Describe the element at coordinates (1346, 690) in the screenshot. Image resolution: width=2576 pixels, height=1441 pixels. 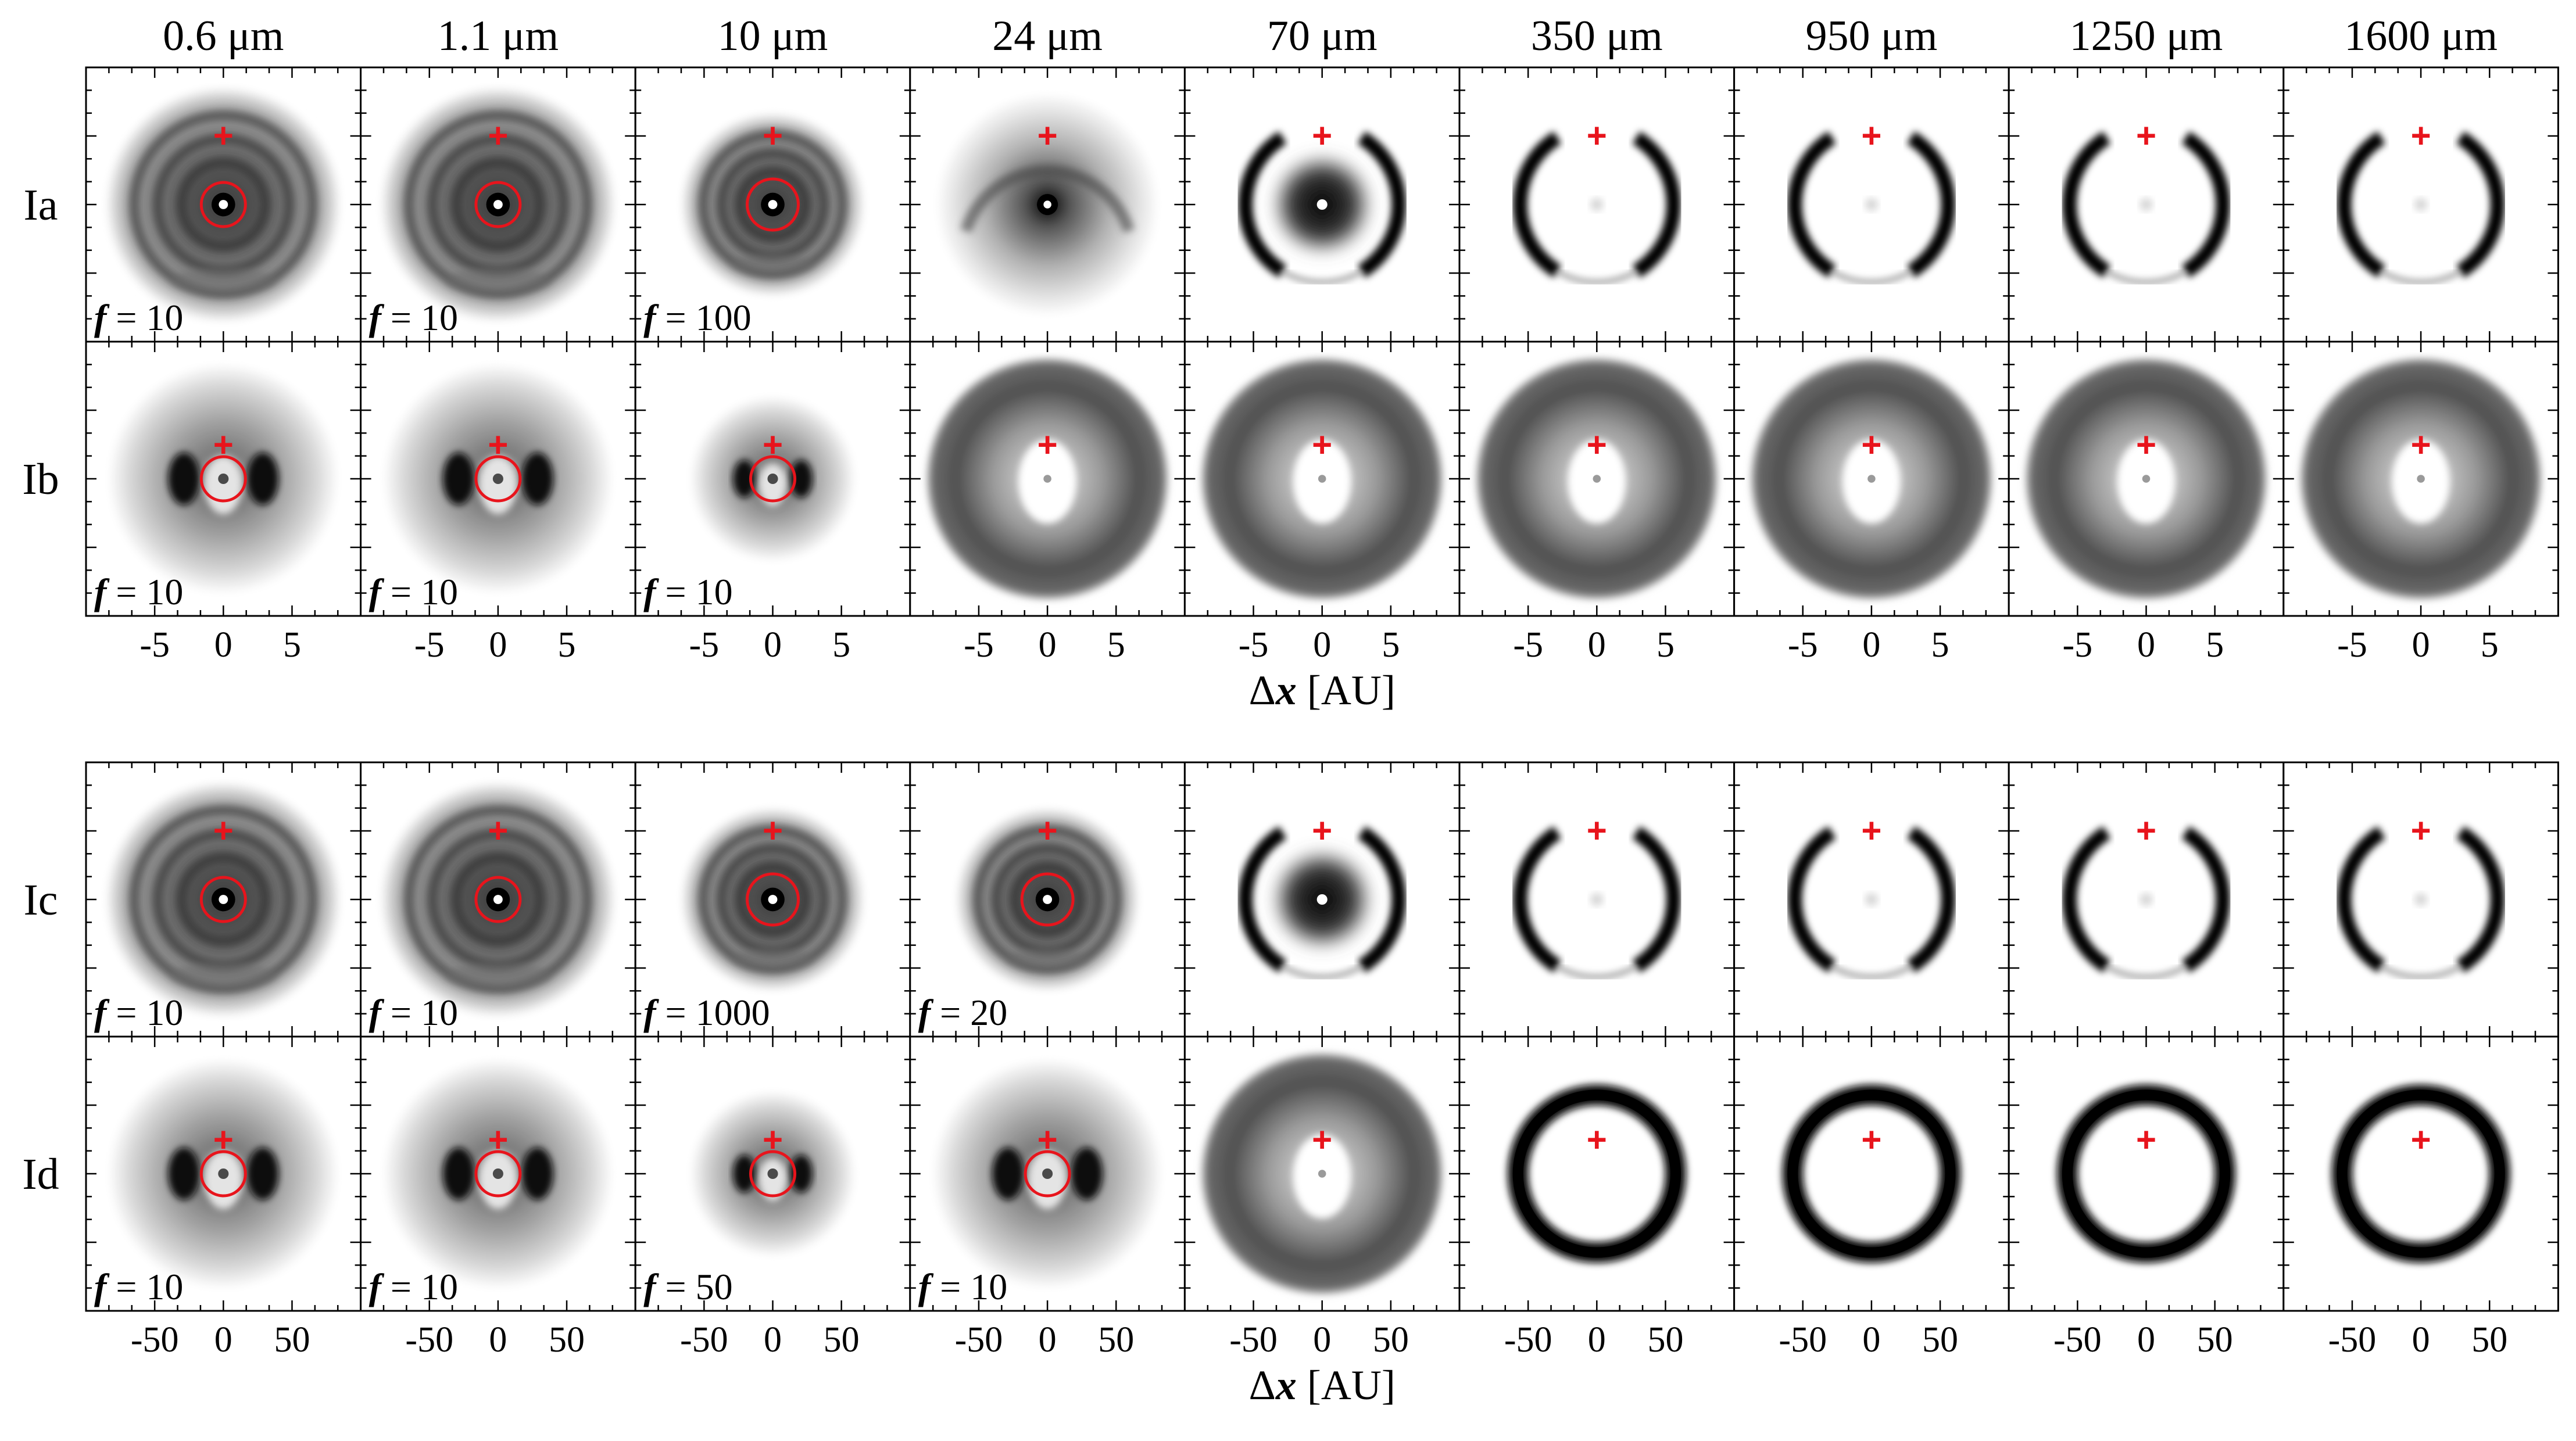
I see `x-axis-unit: [AU]` at that location.